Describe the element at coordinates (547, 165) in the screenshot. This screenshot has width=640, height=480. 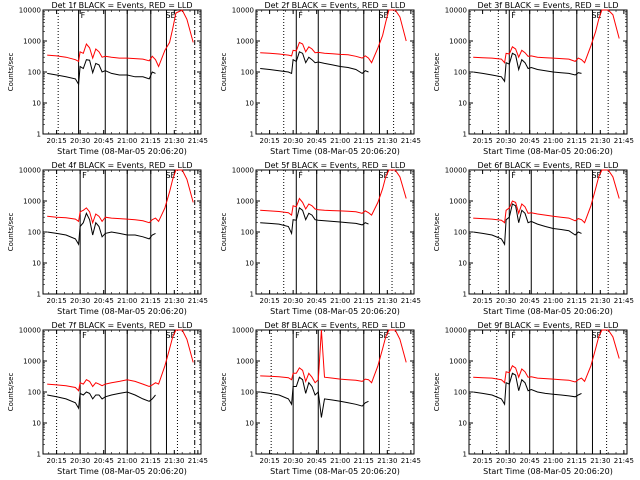
I see `panel-title: Det 6f BLACK = Events, RED = LLD` at that location.